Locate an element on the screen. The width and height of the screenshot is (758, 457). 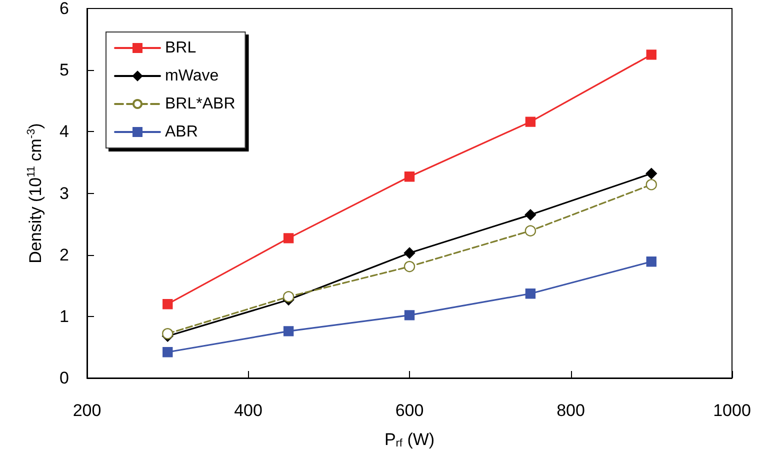
x-tick-label: 600 is located at coordinates (409, 410).